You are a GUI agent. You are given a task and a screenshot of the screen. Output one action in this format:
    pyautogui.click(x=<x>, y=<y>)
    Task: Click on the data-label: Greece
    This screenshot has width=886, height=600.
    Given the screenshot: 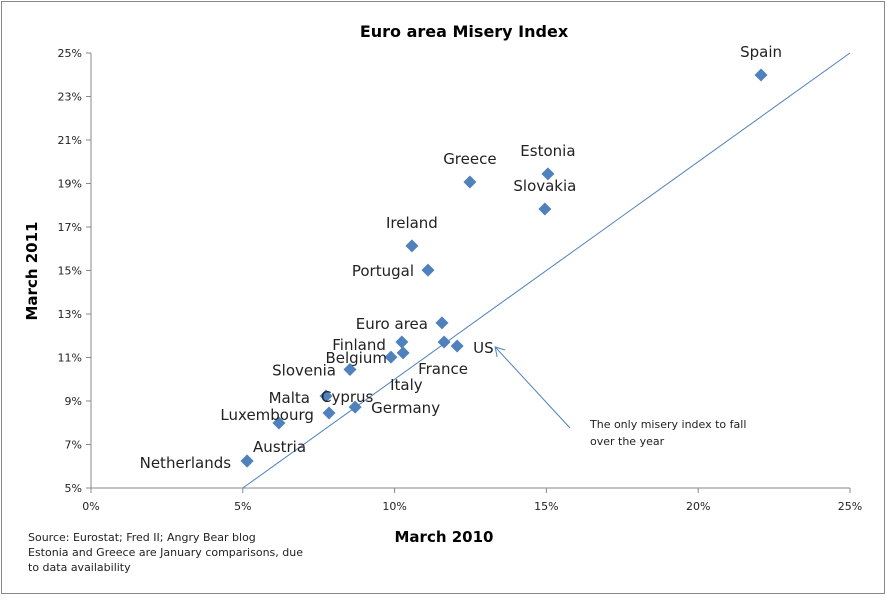 What is the action you would take?
    pyautogui.click(x=469, y=159)
    